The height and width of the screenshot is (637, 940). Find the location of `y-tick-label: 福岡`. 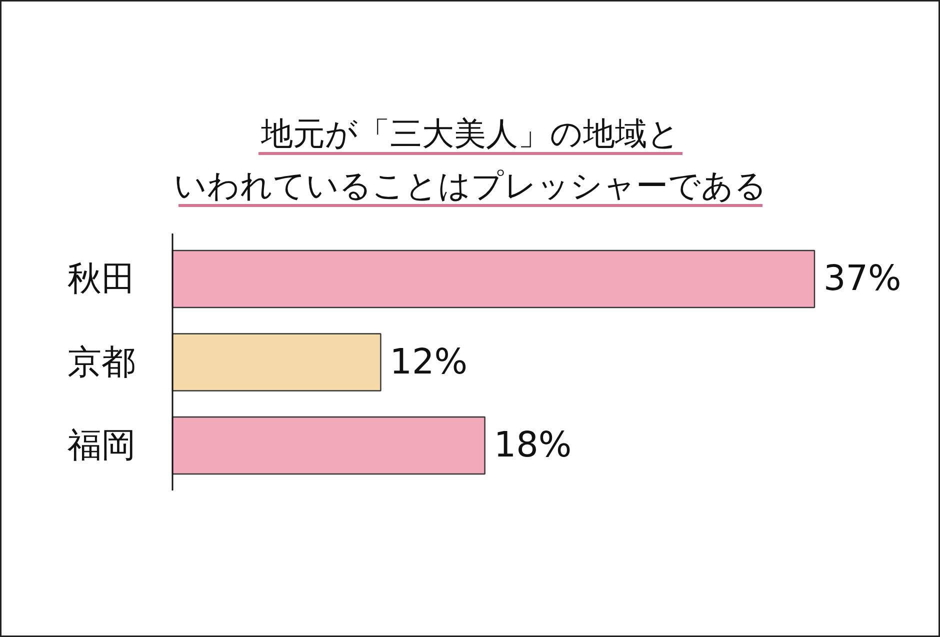

y-tick-label: 福岡 is located at coordinates (102, 446).